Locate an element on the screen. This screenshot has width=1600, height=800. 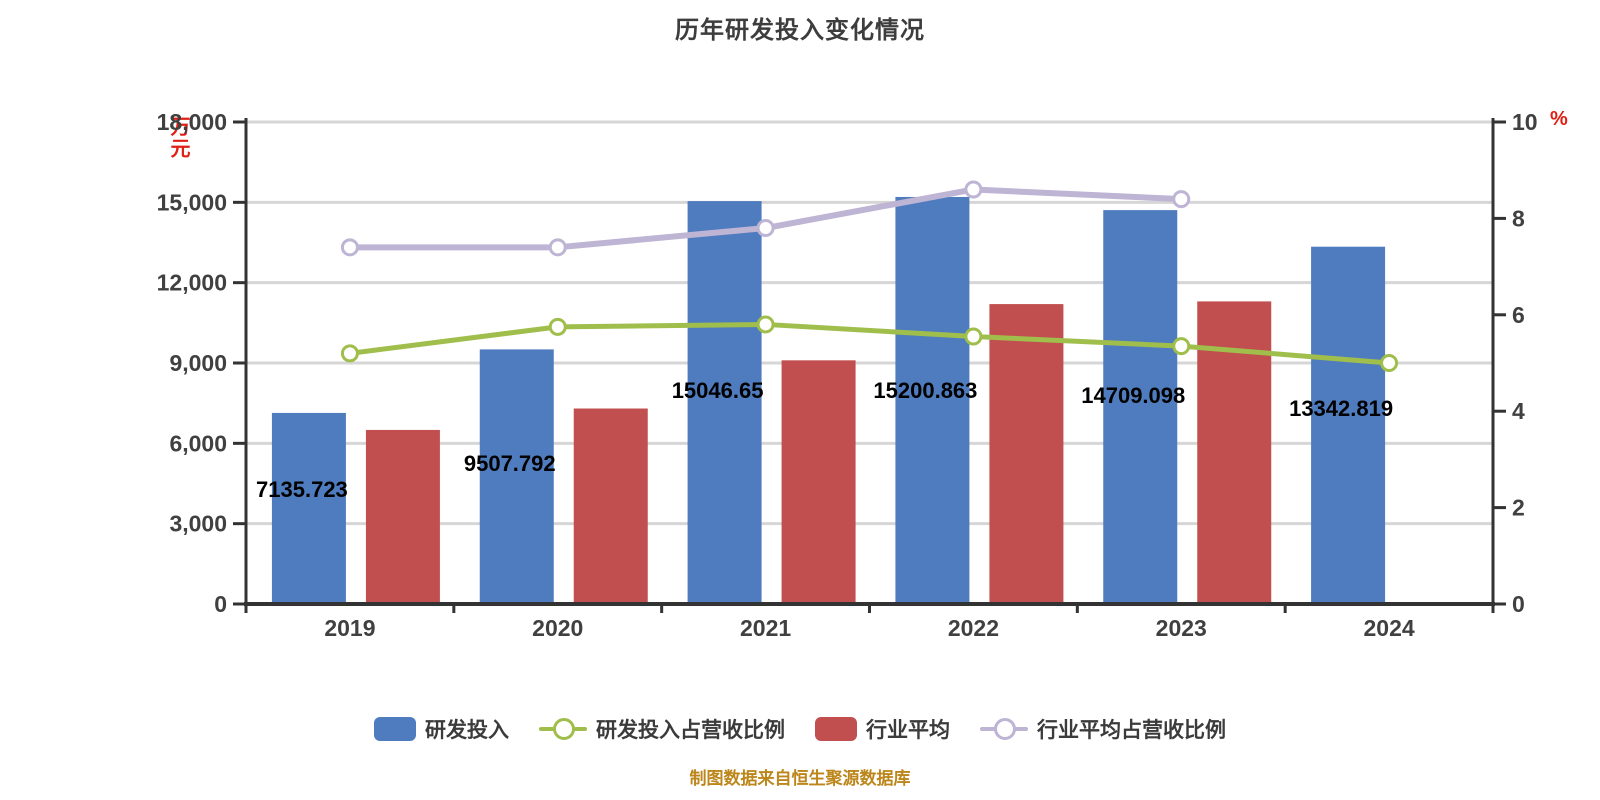
legend-label: 行业平均占营收比例 is located at coordinates (1131, 730).